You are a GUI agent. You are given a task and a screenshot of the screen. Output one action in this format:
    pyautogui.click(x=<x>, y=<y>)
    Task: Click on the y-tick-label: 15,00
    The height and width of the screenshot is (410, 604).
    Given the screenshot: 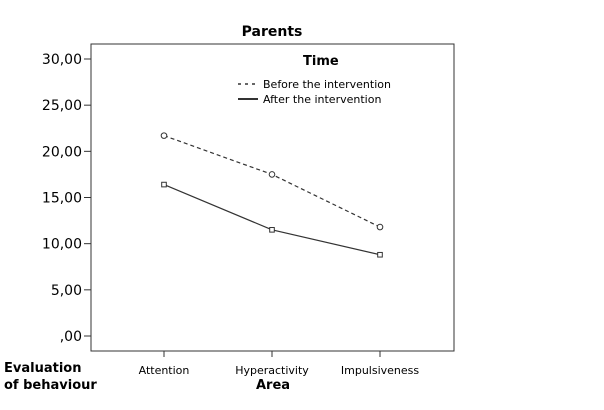 What is the action you would take?
    pyautogui.click(x=62, y=199)
    